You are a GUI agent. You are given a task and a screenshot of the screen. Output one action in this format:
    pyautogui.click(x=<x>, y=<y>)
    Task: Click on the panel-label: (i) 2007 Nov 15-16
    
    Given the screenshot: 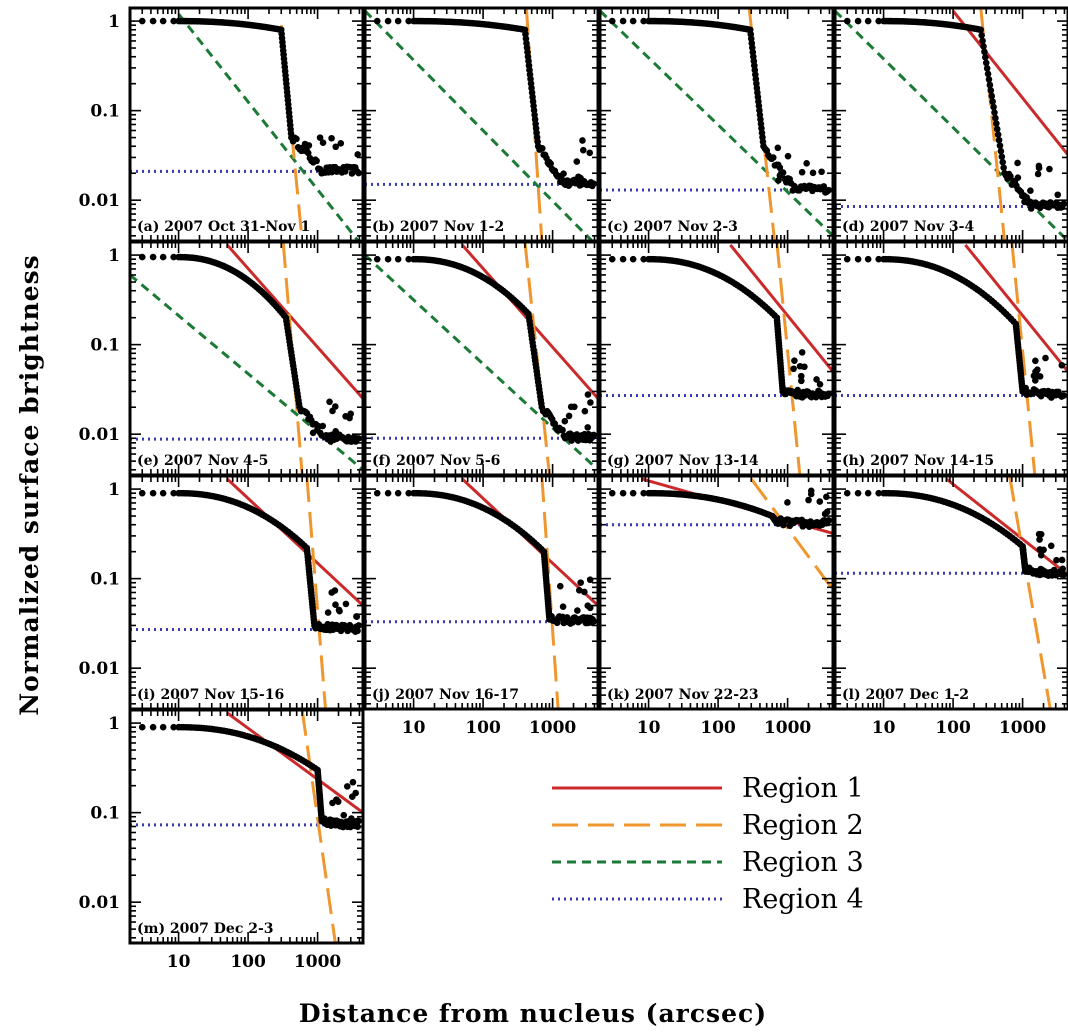 What is the action you would take?
    pyautogui.click(x=210, y=695)
    